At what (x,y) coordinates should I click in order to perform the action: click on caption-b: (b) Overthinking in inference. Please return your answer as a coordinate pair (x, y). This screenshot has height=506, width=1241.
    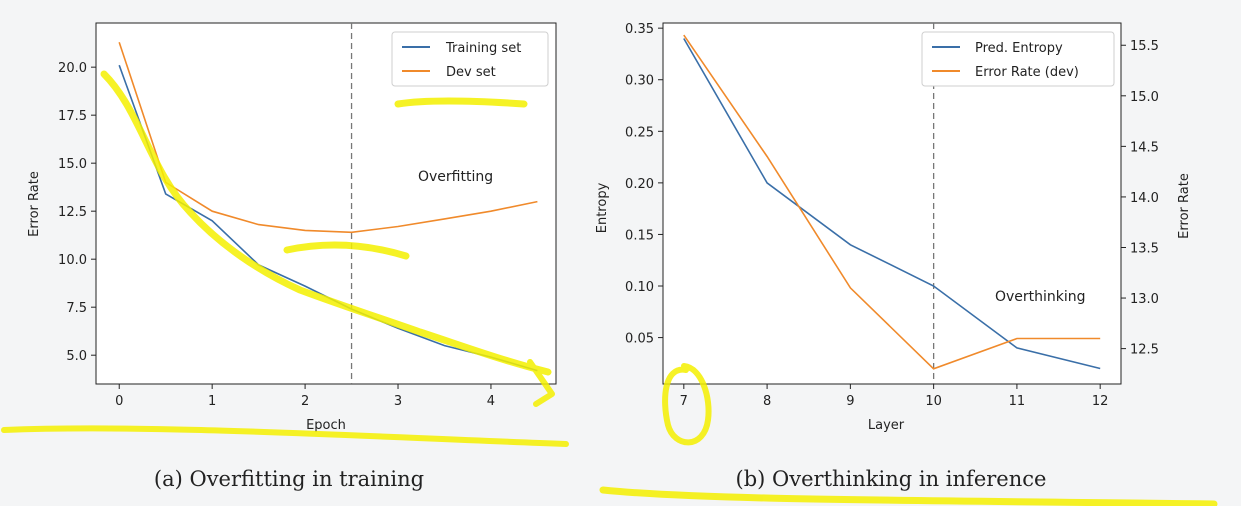
    Looking at the image, I should click on (891, 479).